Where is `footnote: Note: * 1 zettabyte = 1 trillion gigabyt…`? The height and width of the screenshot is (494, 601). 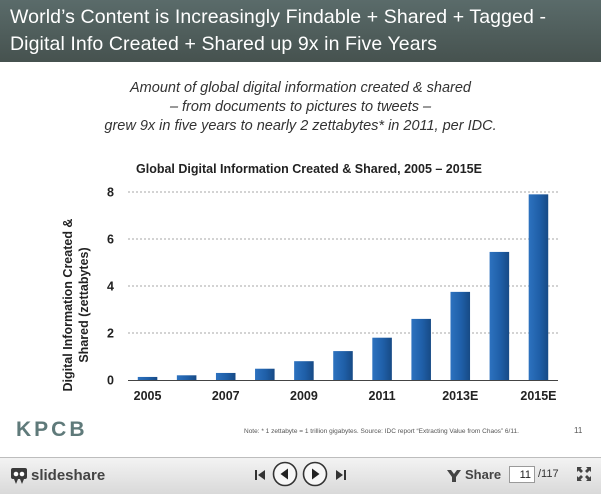 footnote: Note: * 1 zettabyte = 1 trillion gigabyt… is located at coordinates (381, 431).